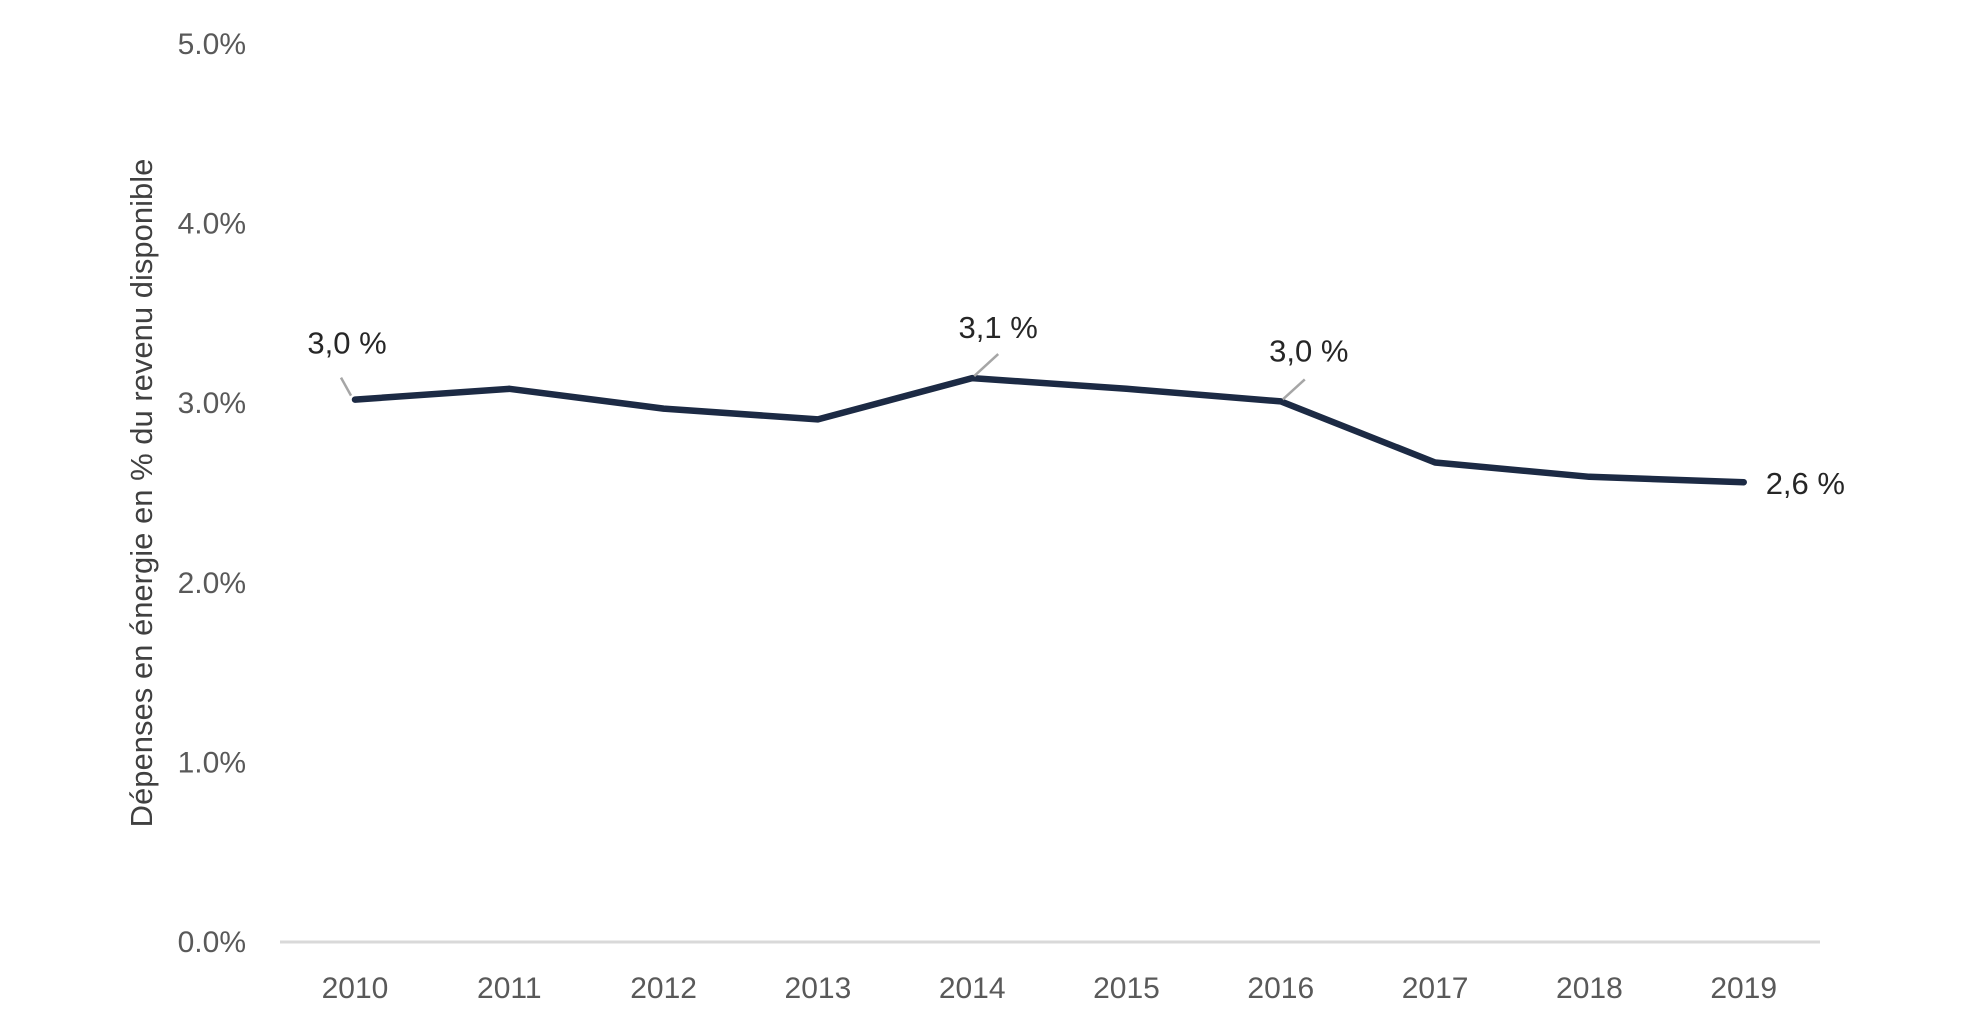 The image size is (1972, 1033). Describe the element at coordinates (355, 988) in the screenshot. I see `x-tick-label: 2010` at that location.